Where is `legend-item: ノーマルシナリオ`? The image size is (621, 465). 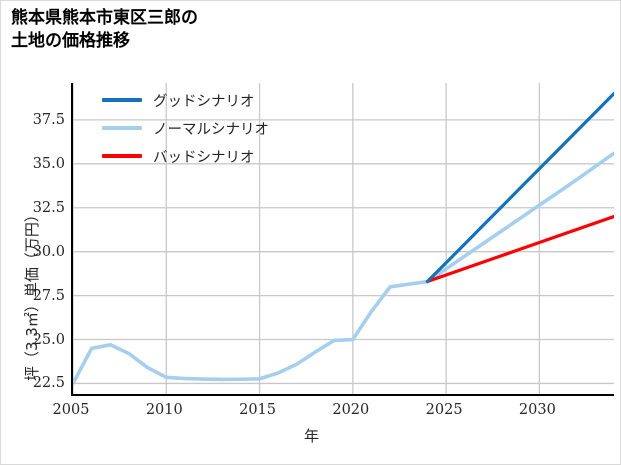 legend-item: ノーマルシナリオ is located at coordinates (185, 128).